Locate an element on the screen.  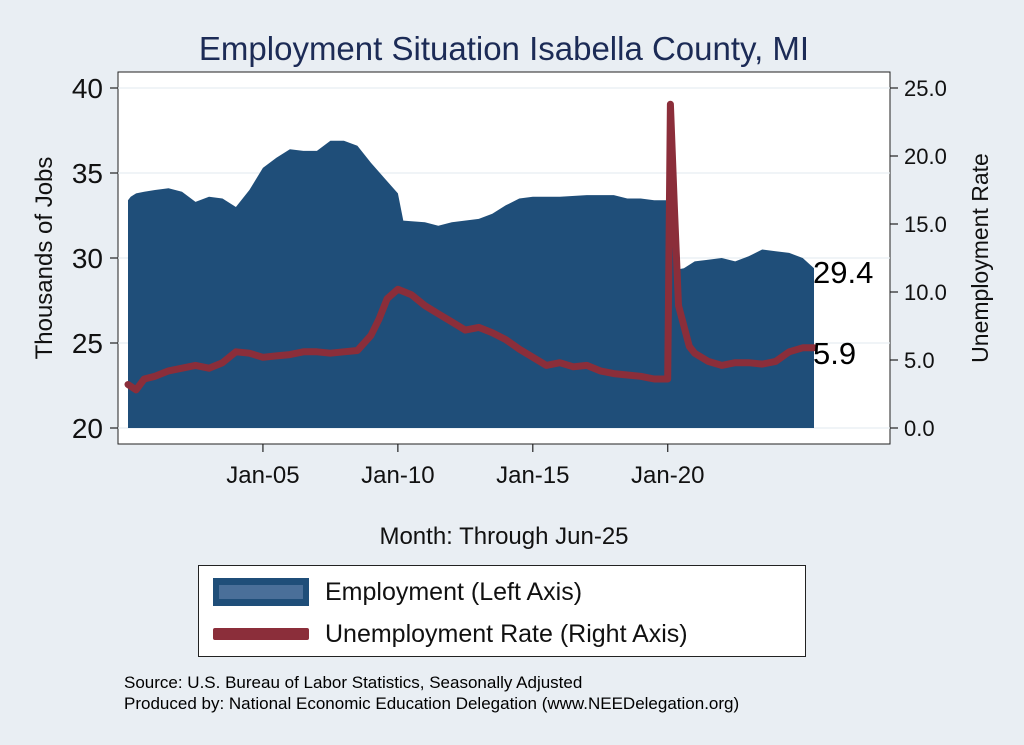
legend-label-unemployment: Unemployment Rate (Right Axis) is located at coordinates (506, 633).